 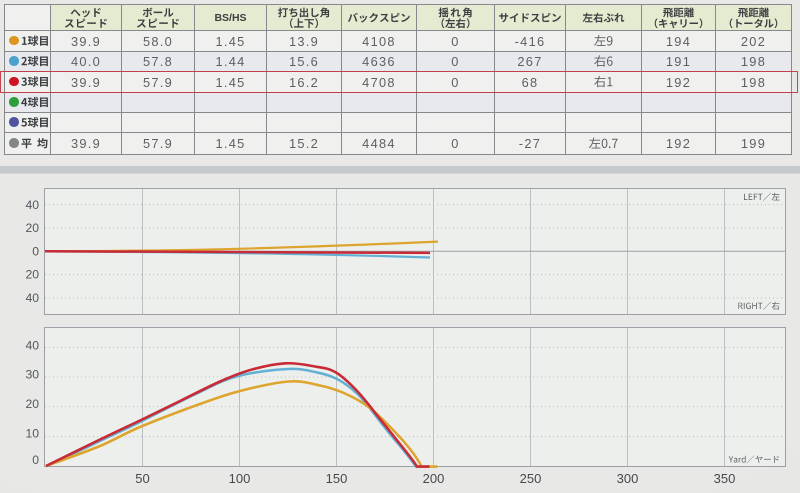 What do you see at coordinates (725, 478) in the screenshot?
I see `svg-text: 350` at bounding box center [725, 478].